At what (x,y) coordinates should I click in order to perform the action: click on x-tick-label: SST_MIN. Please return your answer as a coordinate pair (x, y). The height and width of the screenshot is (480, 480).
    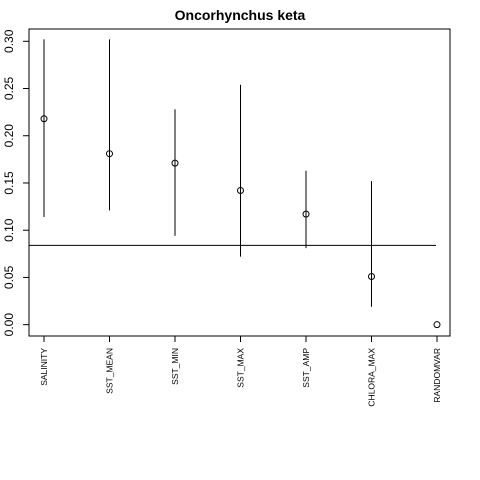
    Looking at the image, I should click on (175, 366).